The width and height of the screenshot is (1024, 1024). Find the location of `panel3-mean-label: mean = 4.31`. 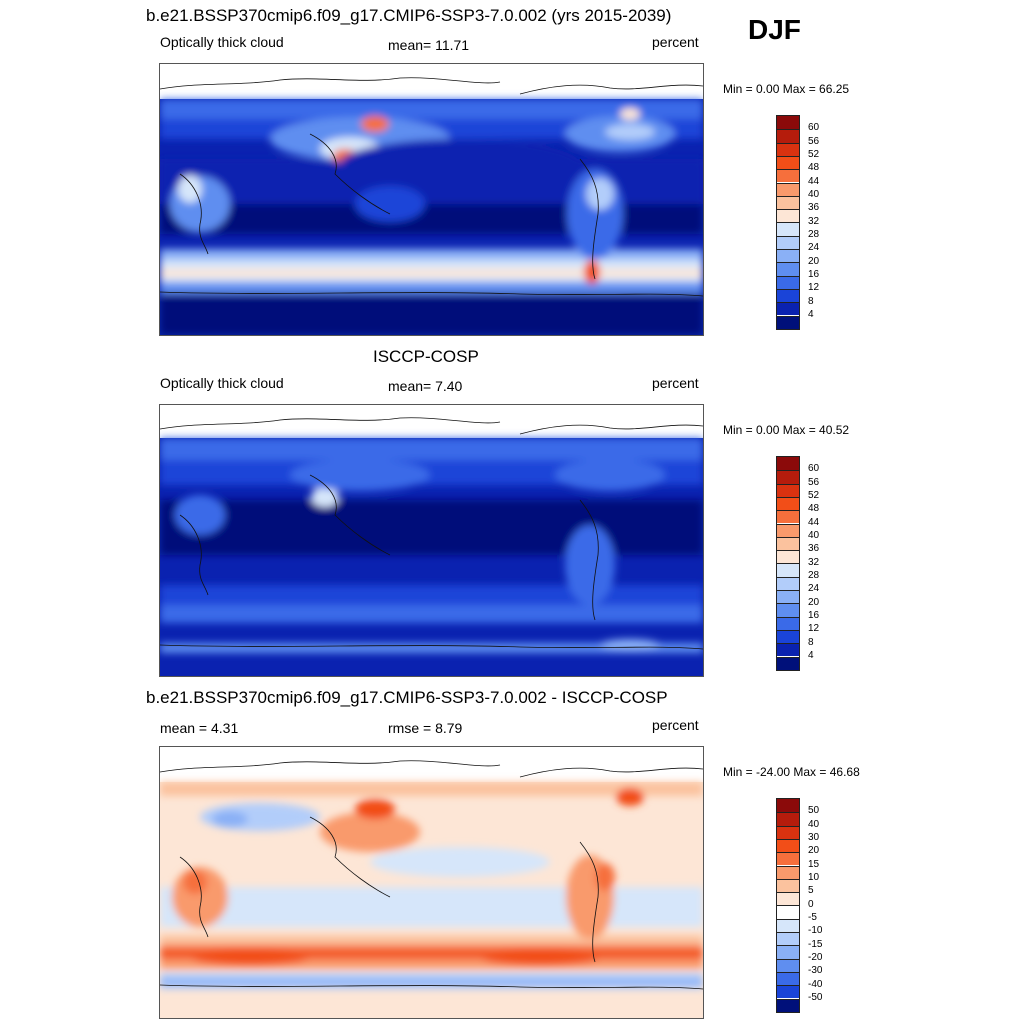

panel3-mean-label: mean = 4.31 is located at coordinates (199, 728).